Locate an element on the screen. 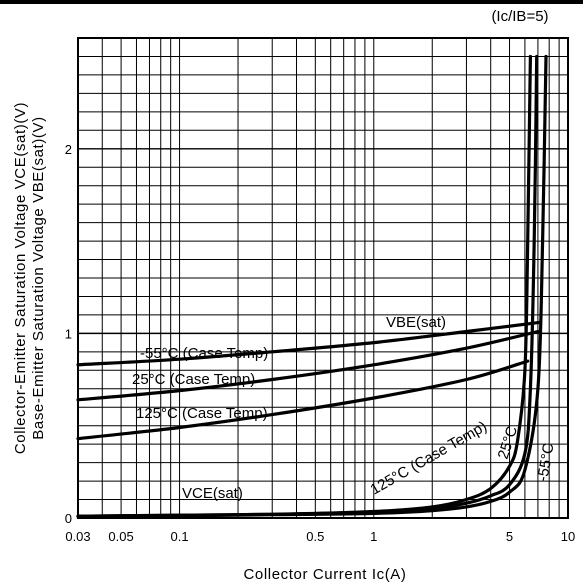  series-line-vbe-125c is located at coordinates (303, 400).